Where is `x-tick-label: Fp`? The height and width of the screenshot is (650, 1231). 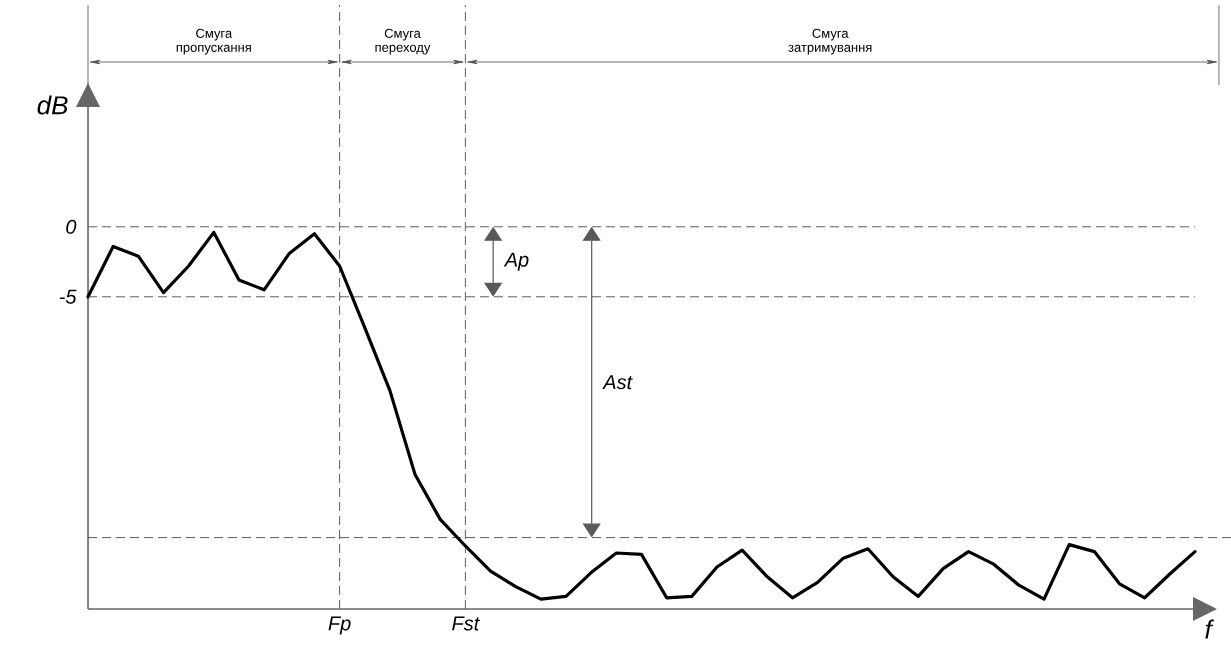
x-tick-label: Fp is located at coordinates (339, 625).